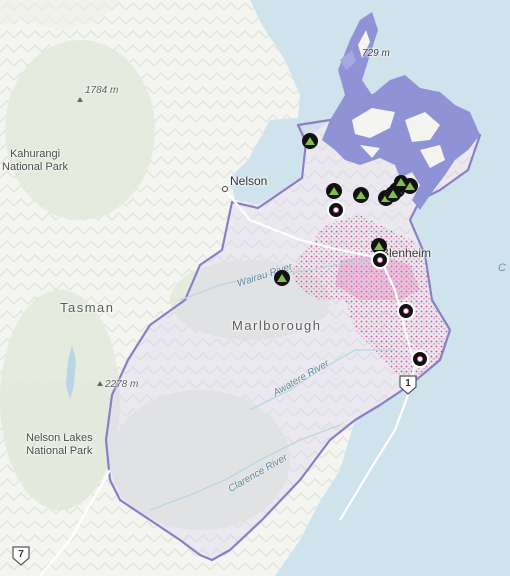 The width and height of the screenshot is (510, 576). What do you see at coordinates (502, 268) in the screenshot?
I see `water-label-fragment: C` at bounding box center [502, 268].